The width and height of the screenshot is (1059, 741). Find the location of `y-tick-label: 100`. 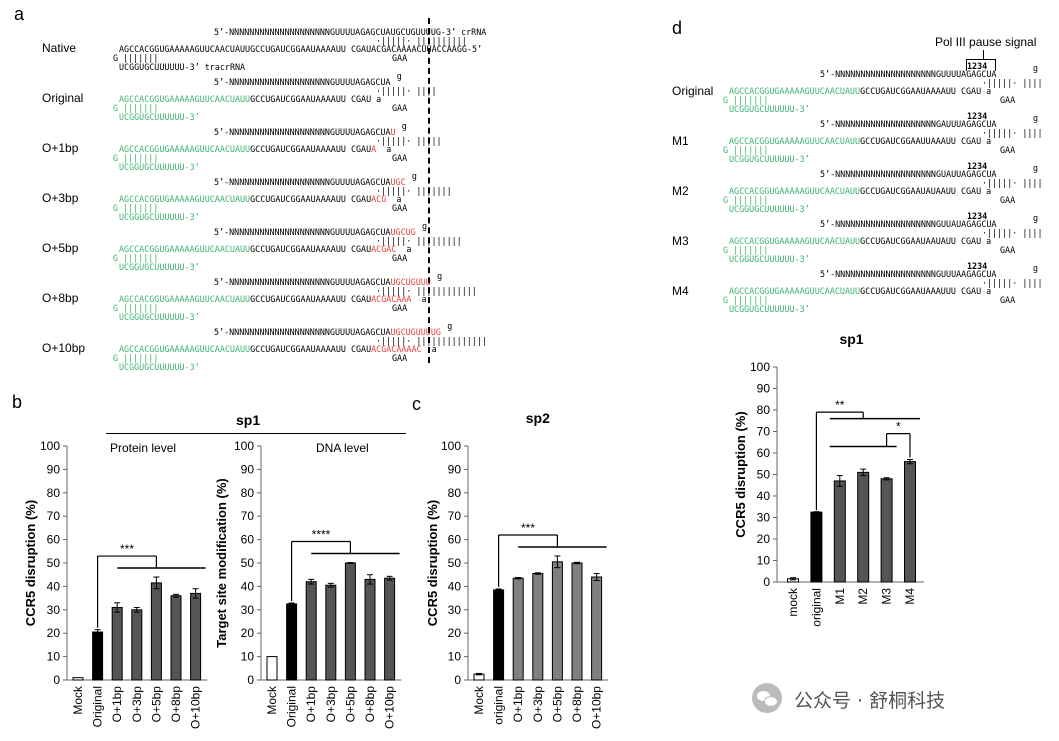

y-tick-label: 100 is located at coordinates (50, 446).